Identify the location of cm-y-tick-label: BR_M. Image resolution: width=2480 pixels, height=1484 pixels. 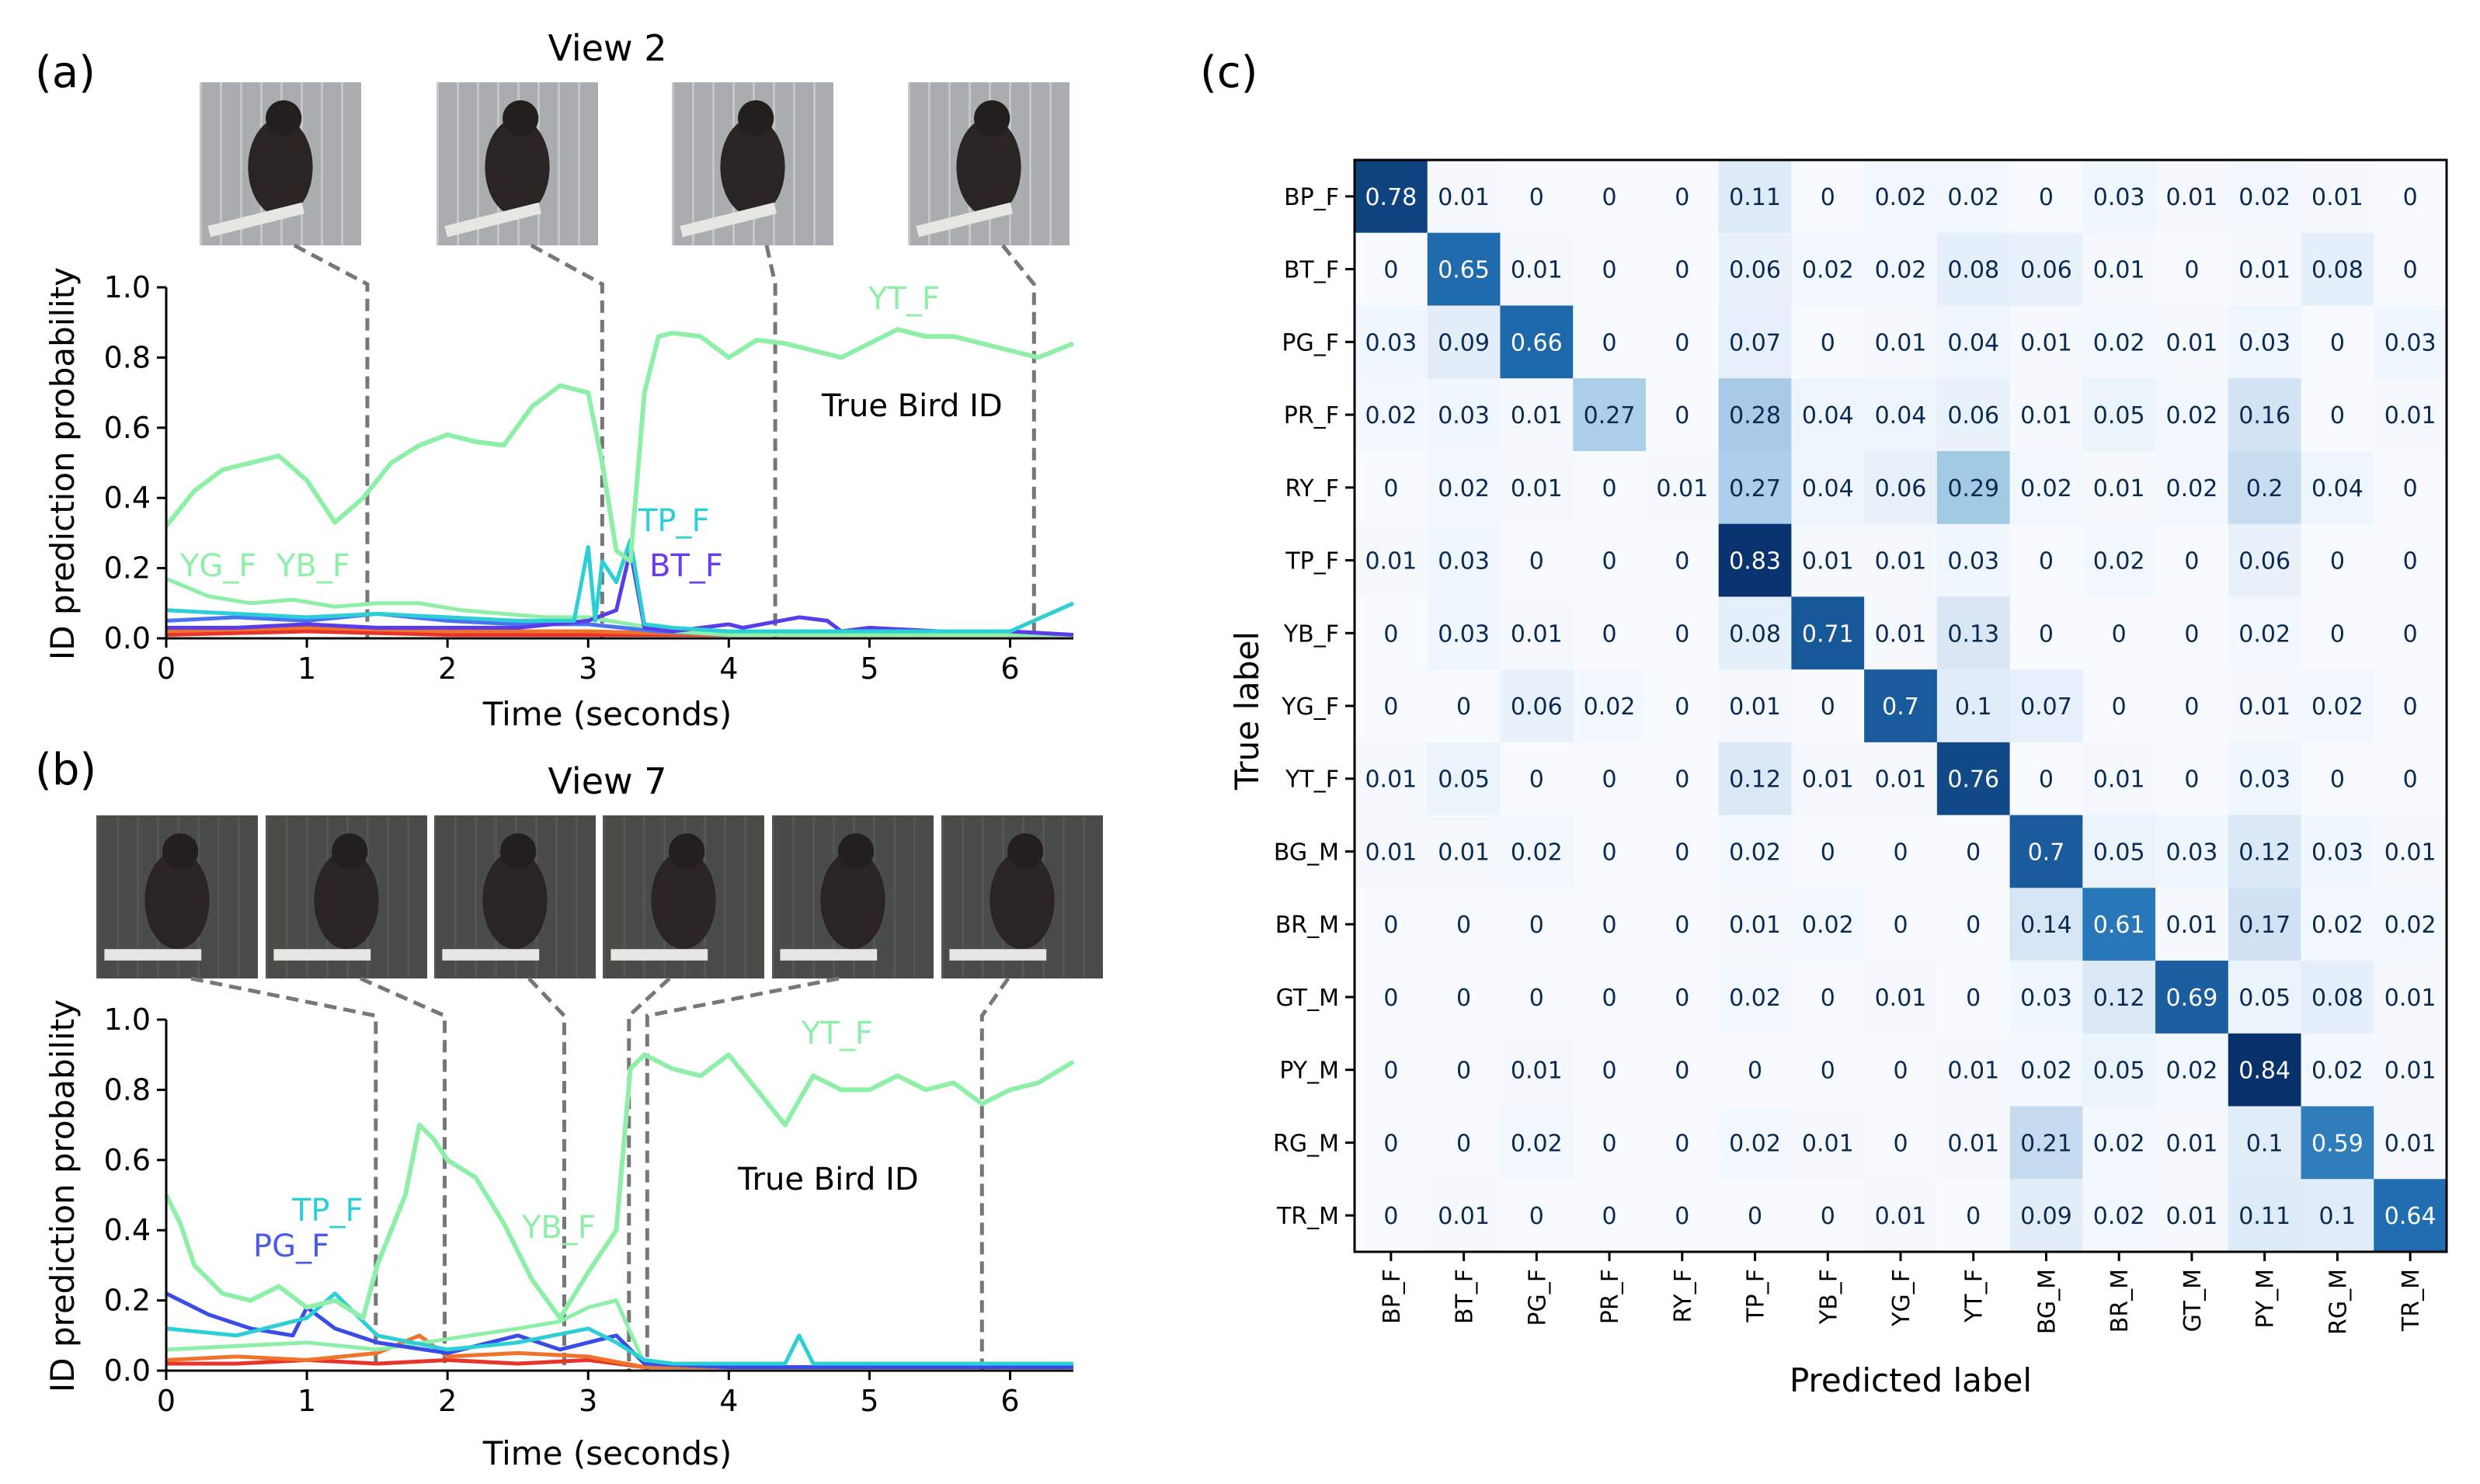
(1307, 925).